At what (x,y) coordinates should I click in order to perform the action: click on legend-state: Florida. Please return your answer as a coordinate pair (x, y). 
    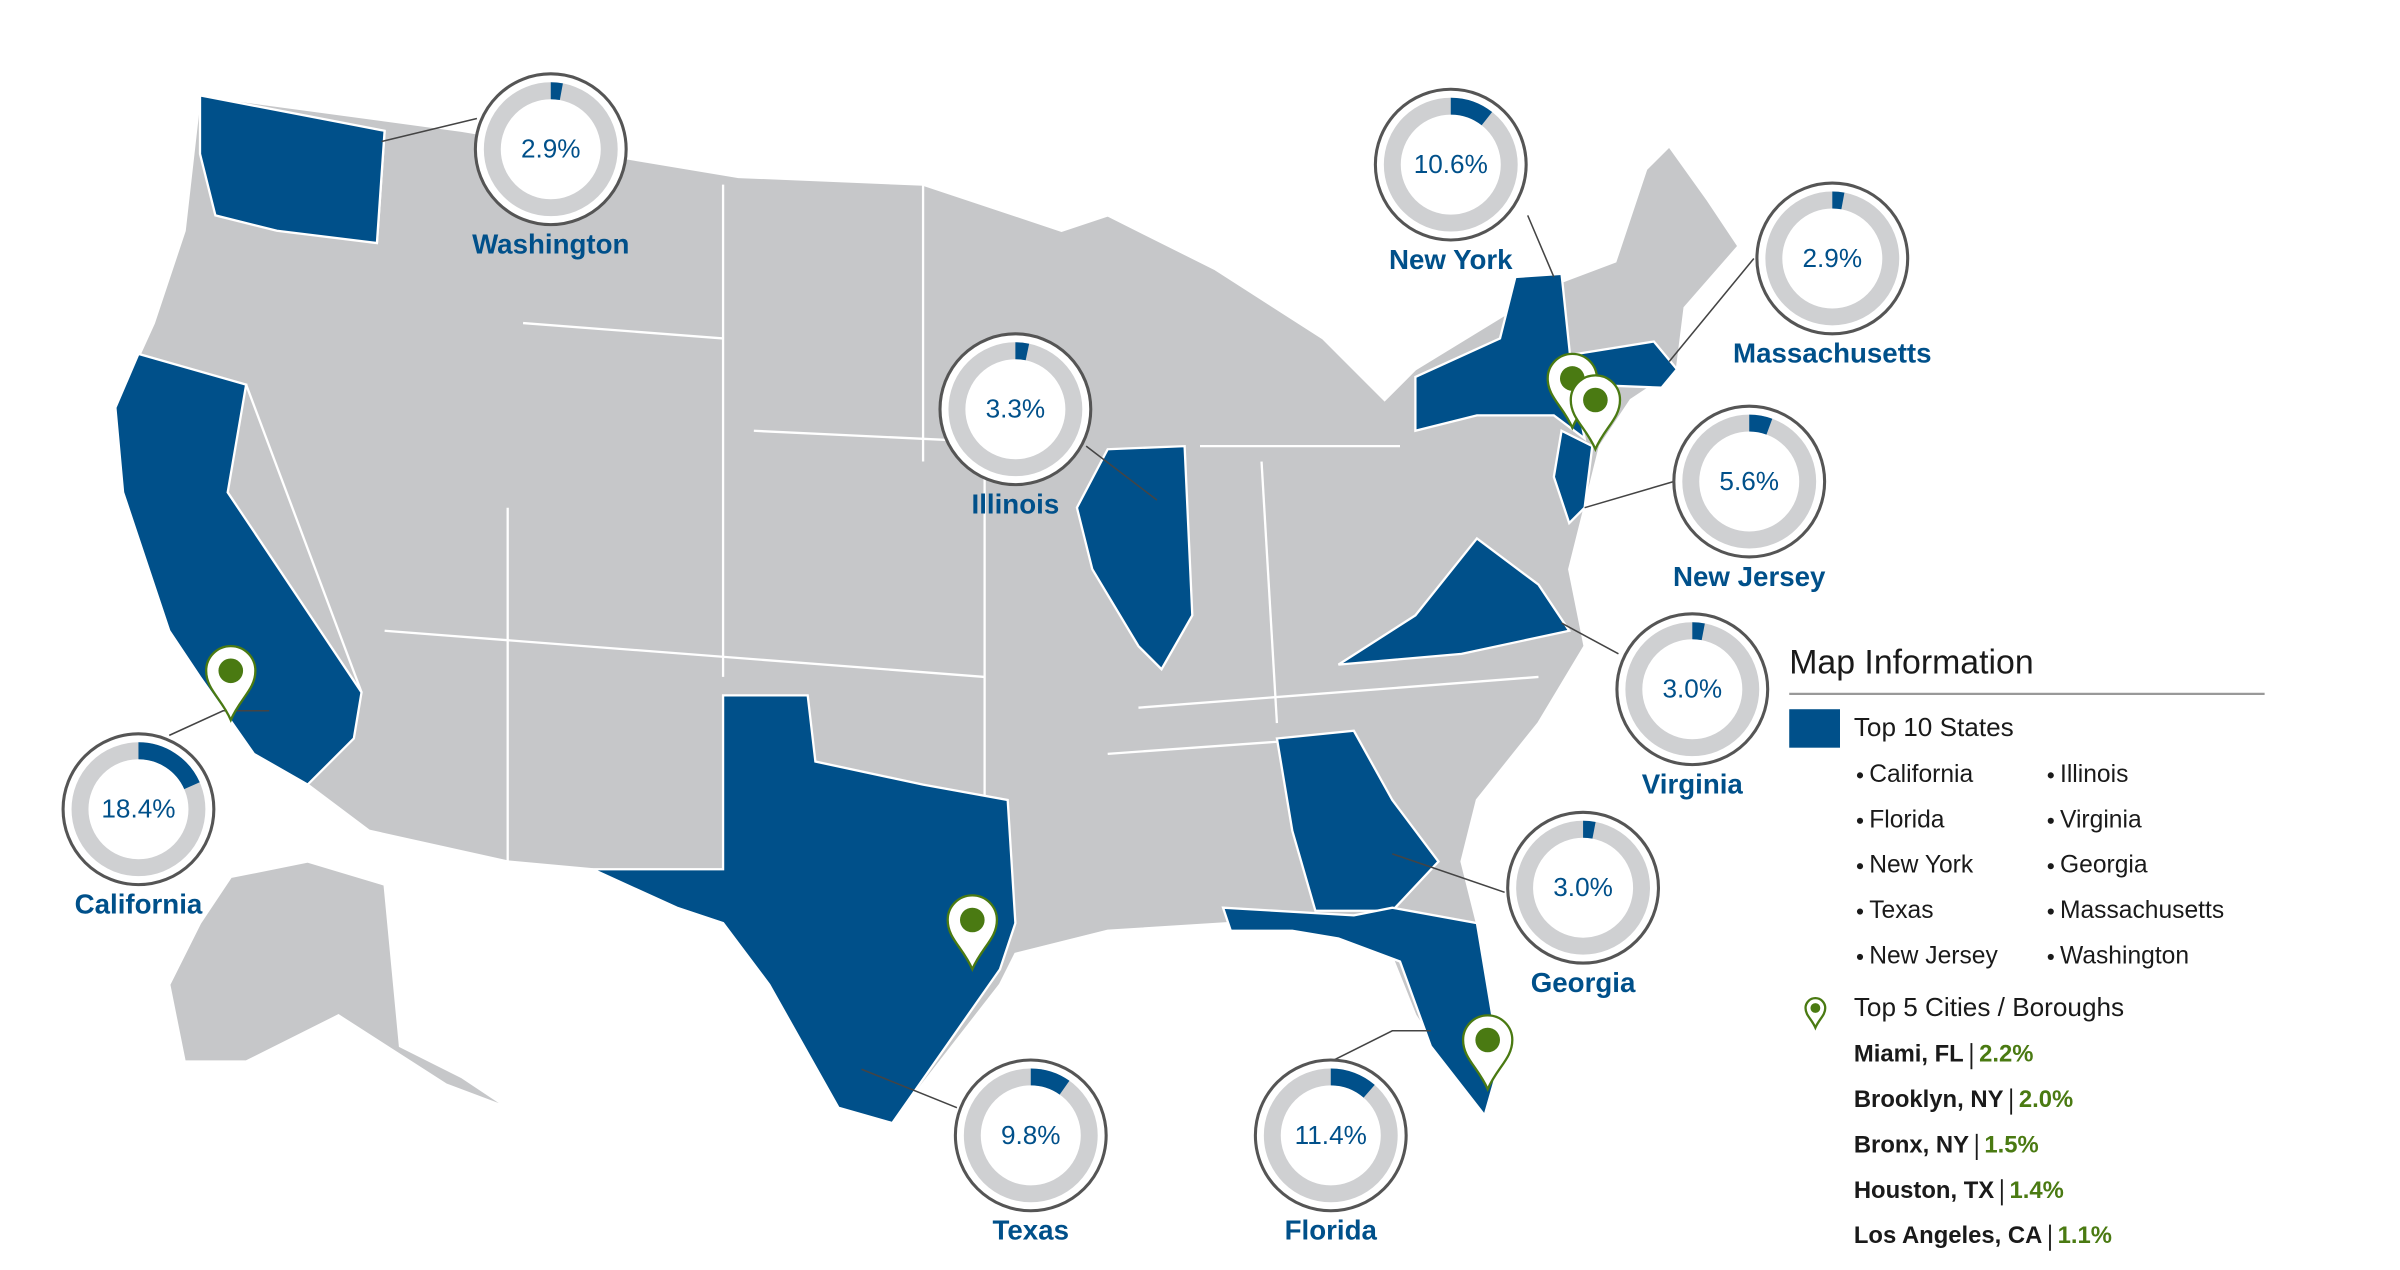
    Looking at the image, I should click on (1907, 819).